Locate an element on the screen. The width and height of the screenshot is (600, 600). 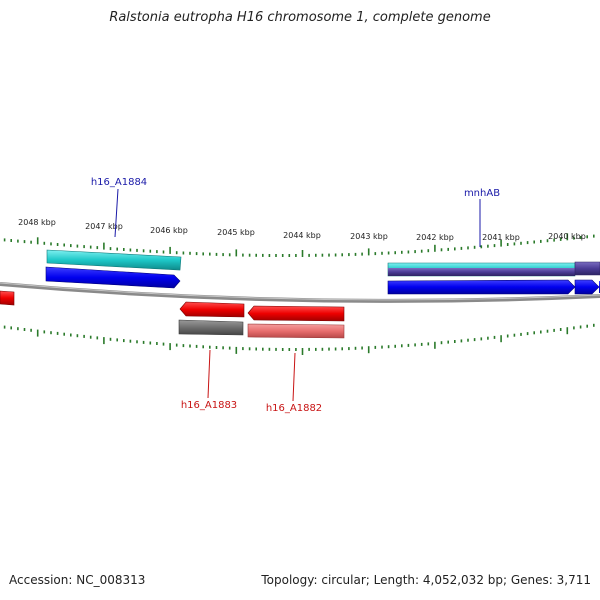
gene-label-h16-A1884: h16_A1884 is located at coordinates (119, 182).